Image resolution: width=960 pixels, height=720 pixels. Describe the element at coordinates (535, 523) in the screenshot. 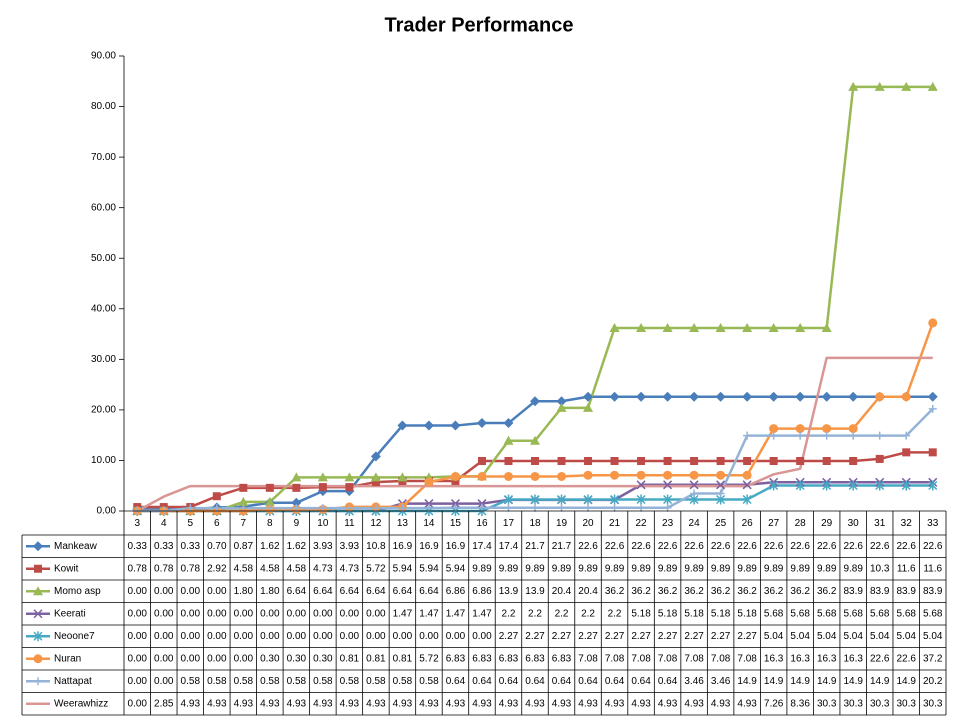

I see `x-tick-label: 18` at that location.